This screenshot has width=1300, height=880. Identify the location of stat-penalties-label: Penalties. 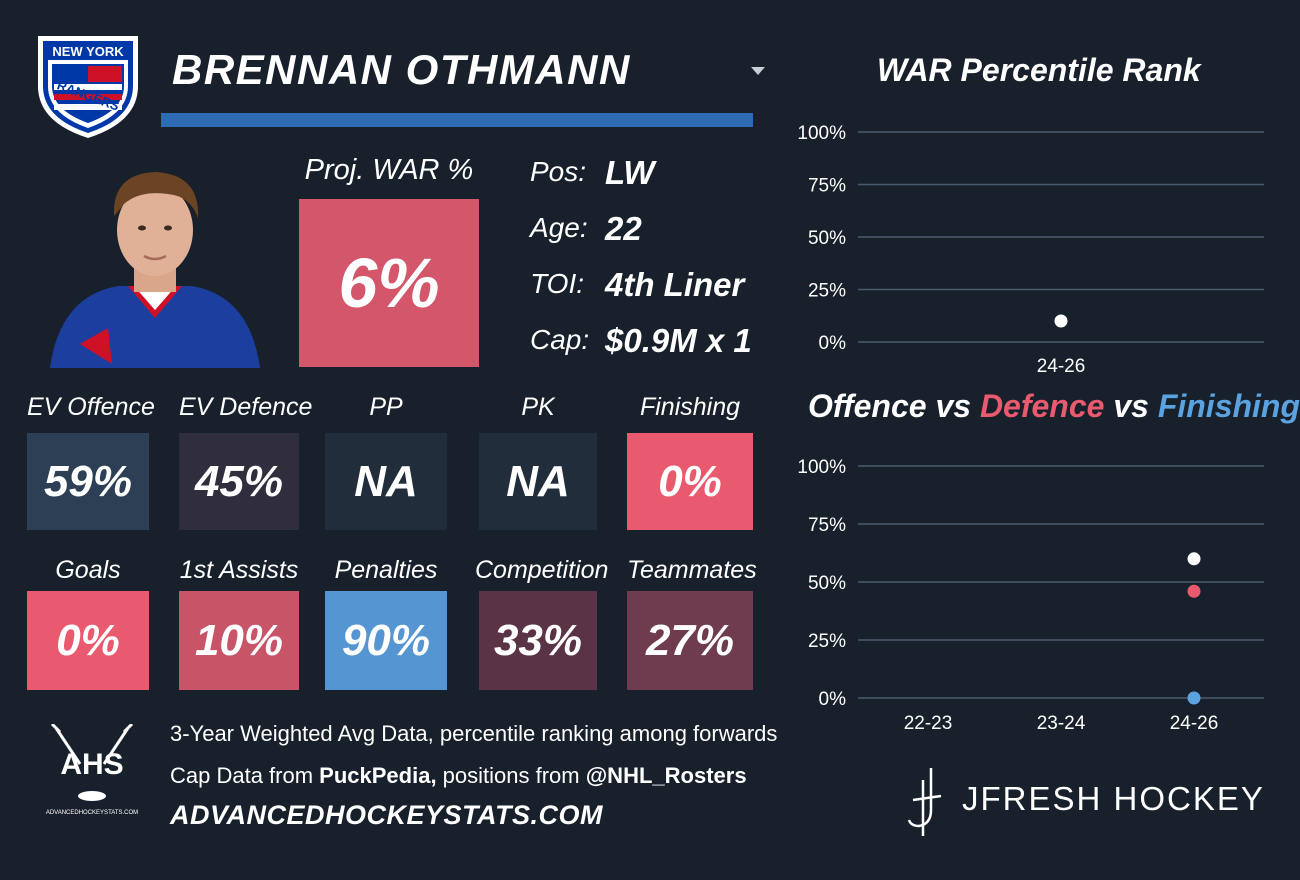
(386, 570).